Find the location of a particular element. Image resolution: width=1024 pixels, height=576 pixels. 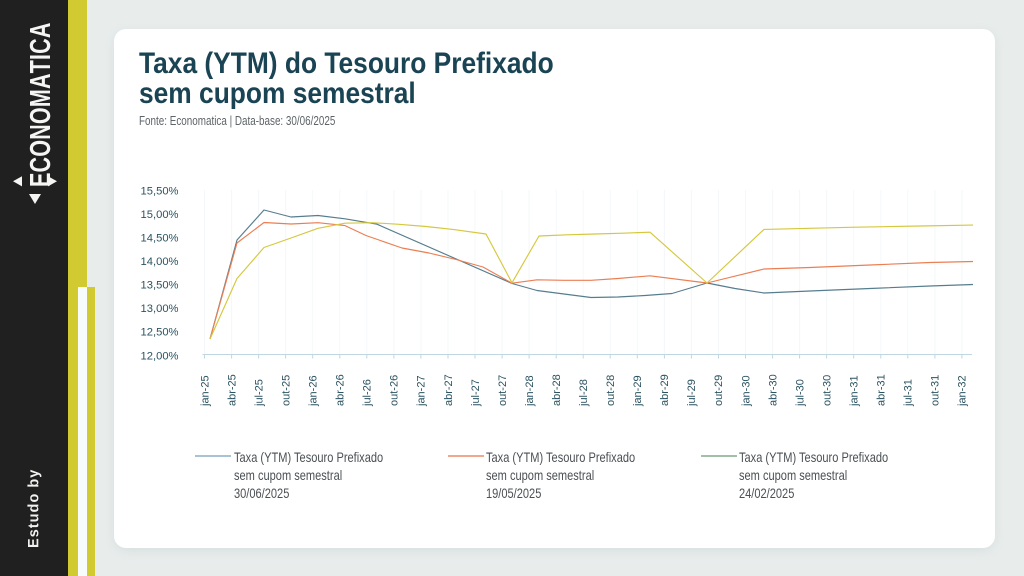

svg-text: jul-25 is located at coordinates (259, 393).